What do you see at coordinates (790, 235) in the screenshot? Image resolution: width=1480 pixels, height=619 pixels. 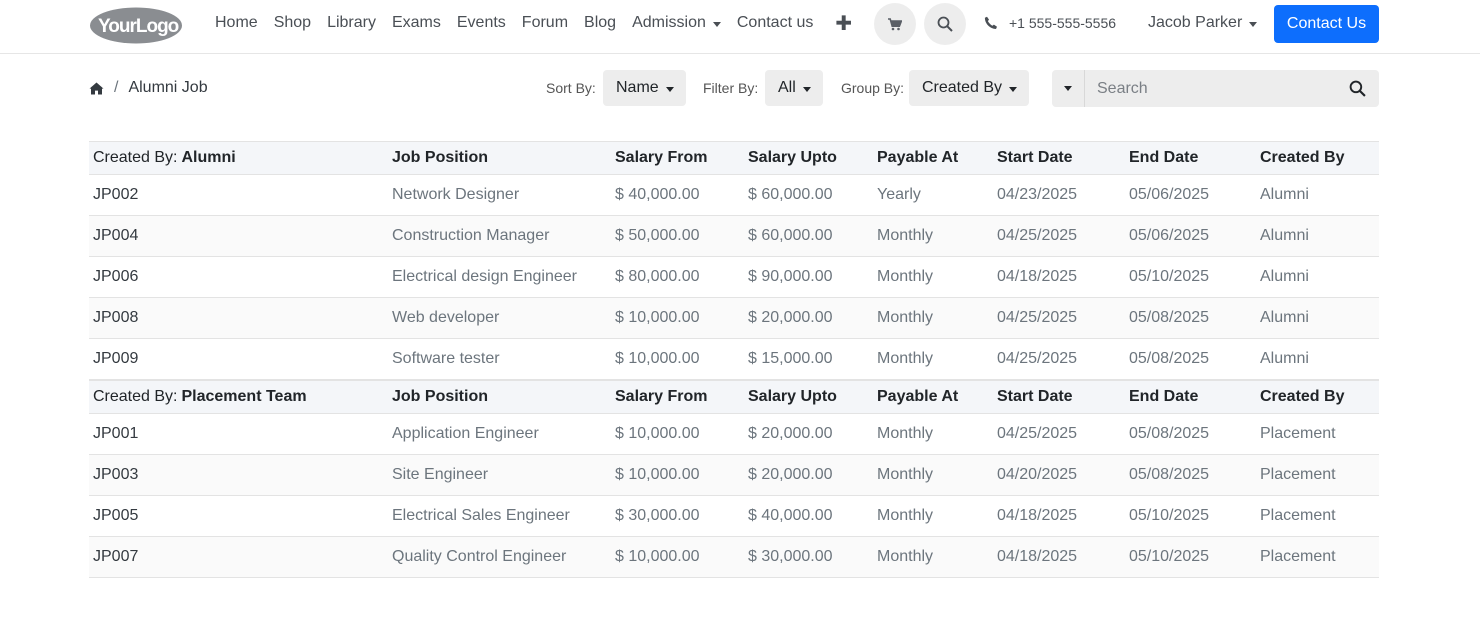 I see `table-cell: $ 60,000.00` at bounding box center [790, 235].